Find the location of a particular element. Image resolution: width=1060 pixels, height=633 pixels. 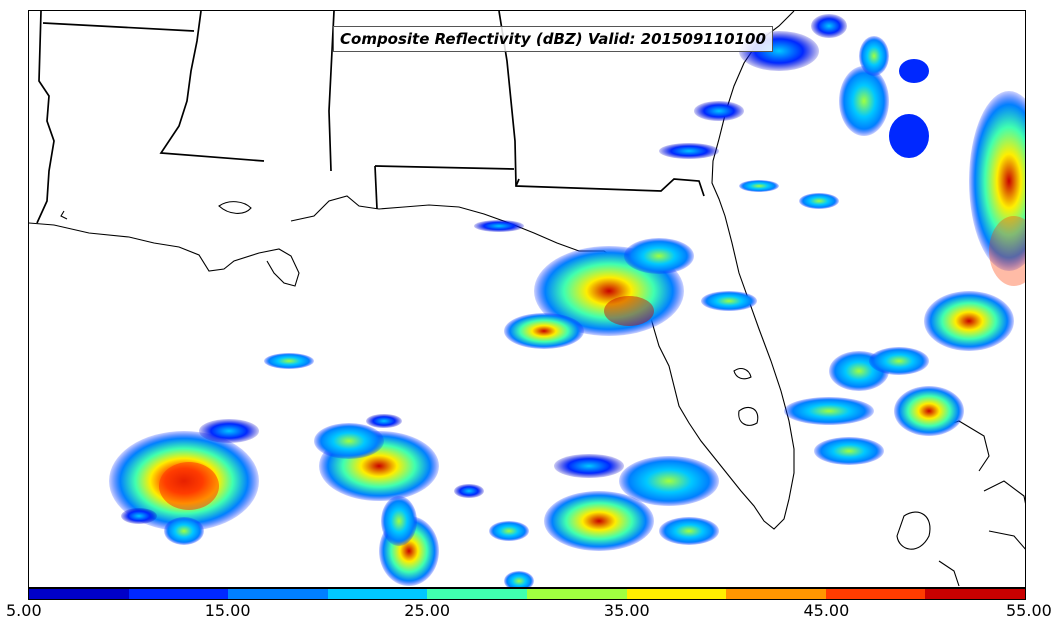

colorbar-tick-label: 15.00 is located at coordinates (227, 610).